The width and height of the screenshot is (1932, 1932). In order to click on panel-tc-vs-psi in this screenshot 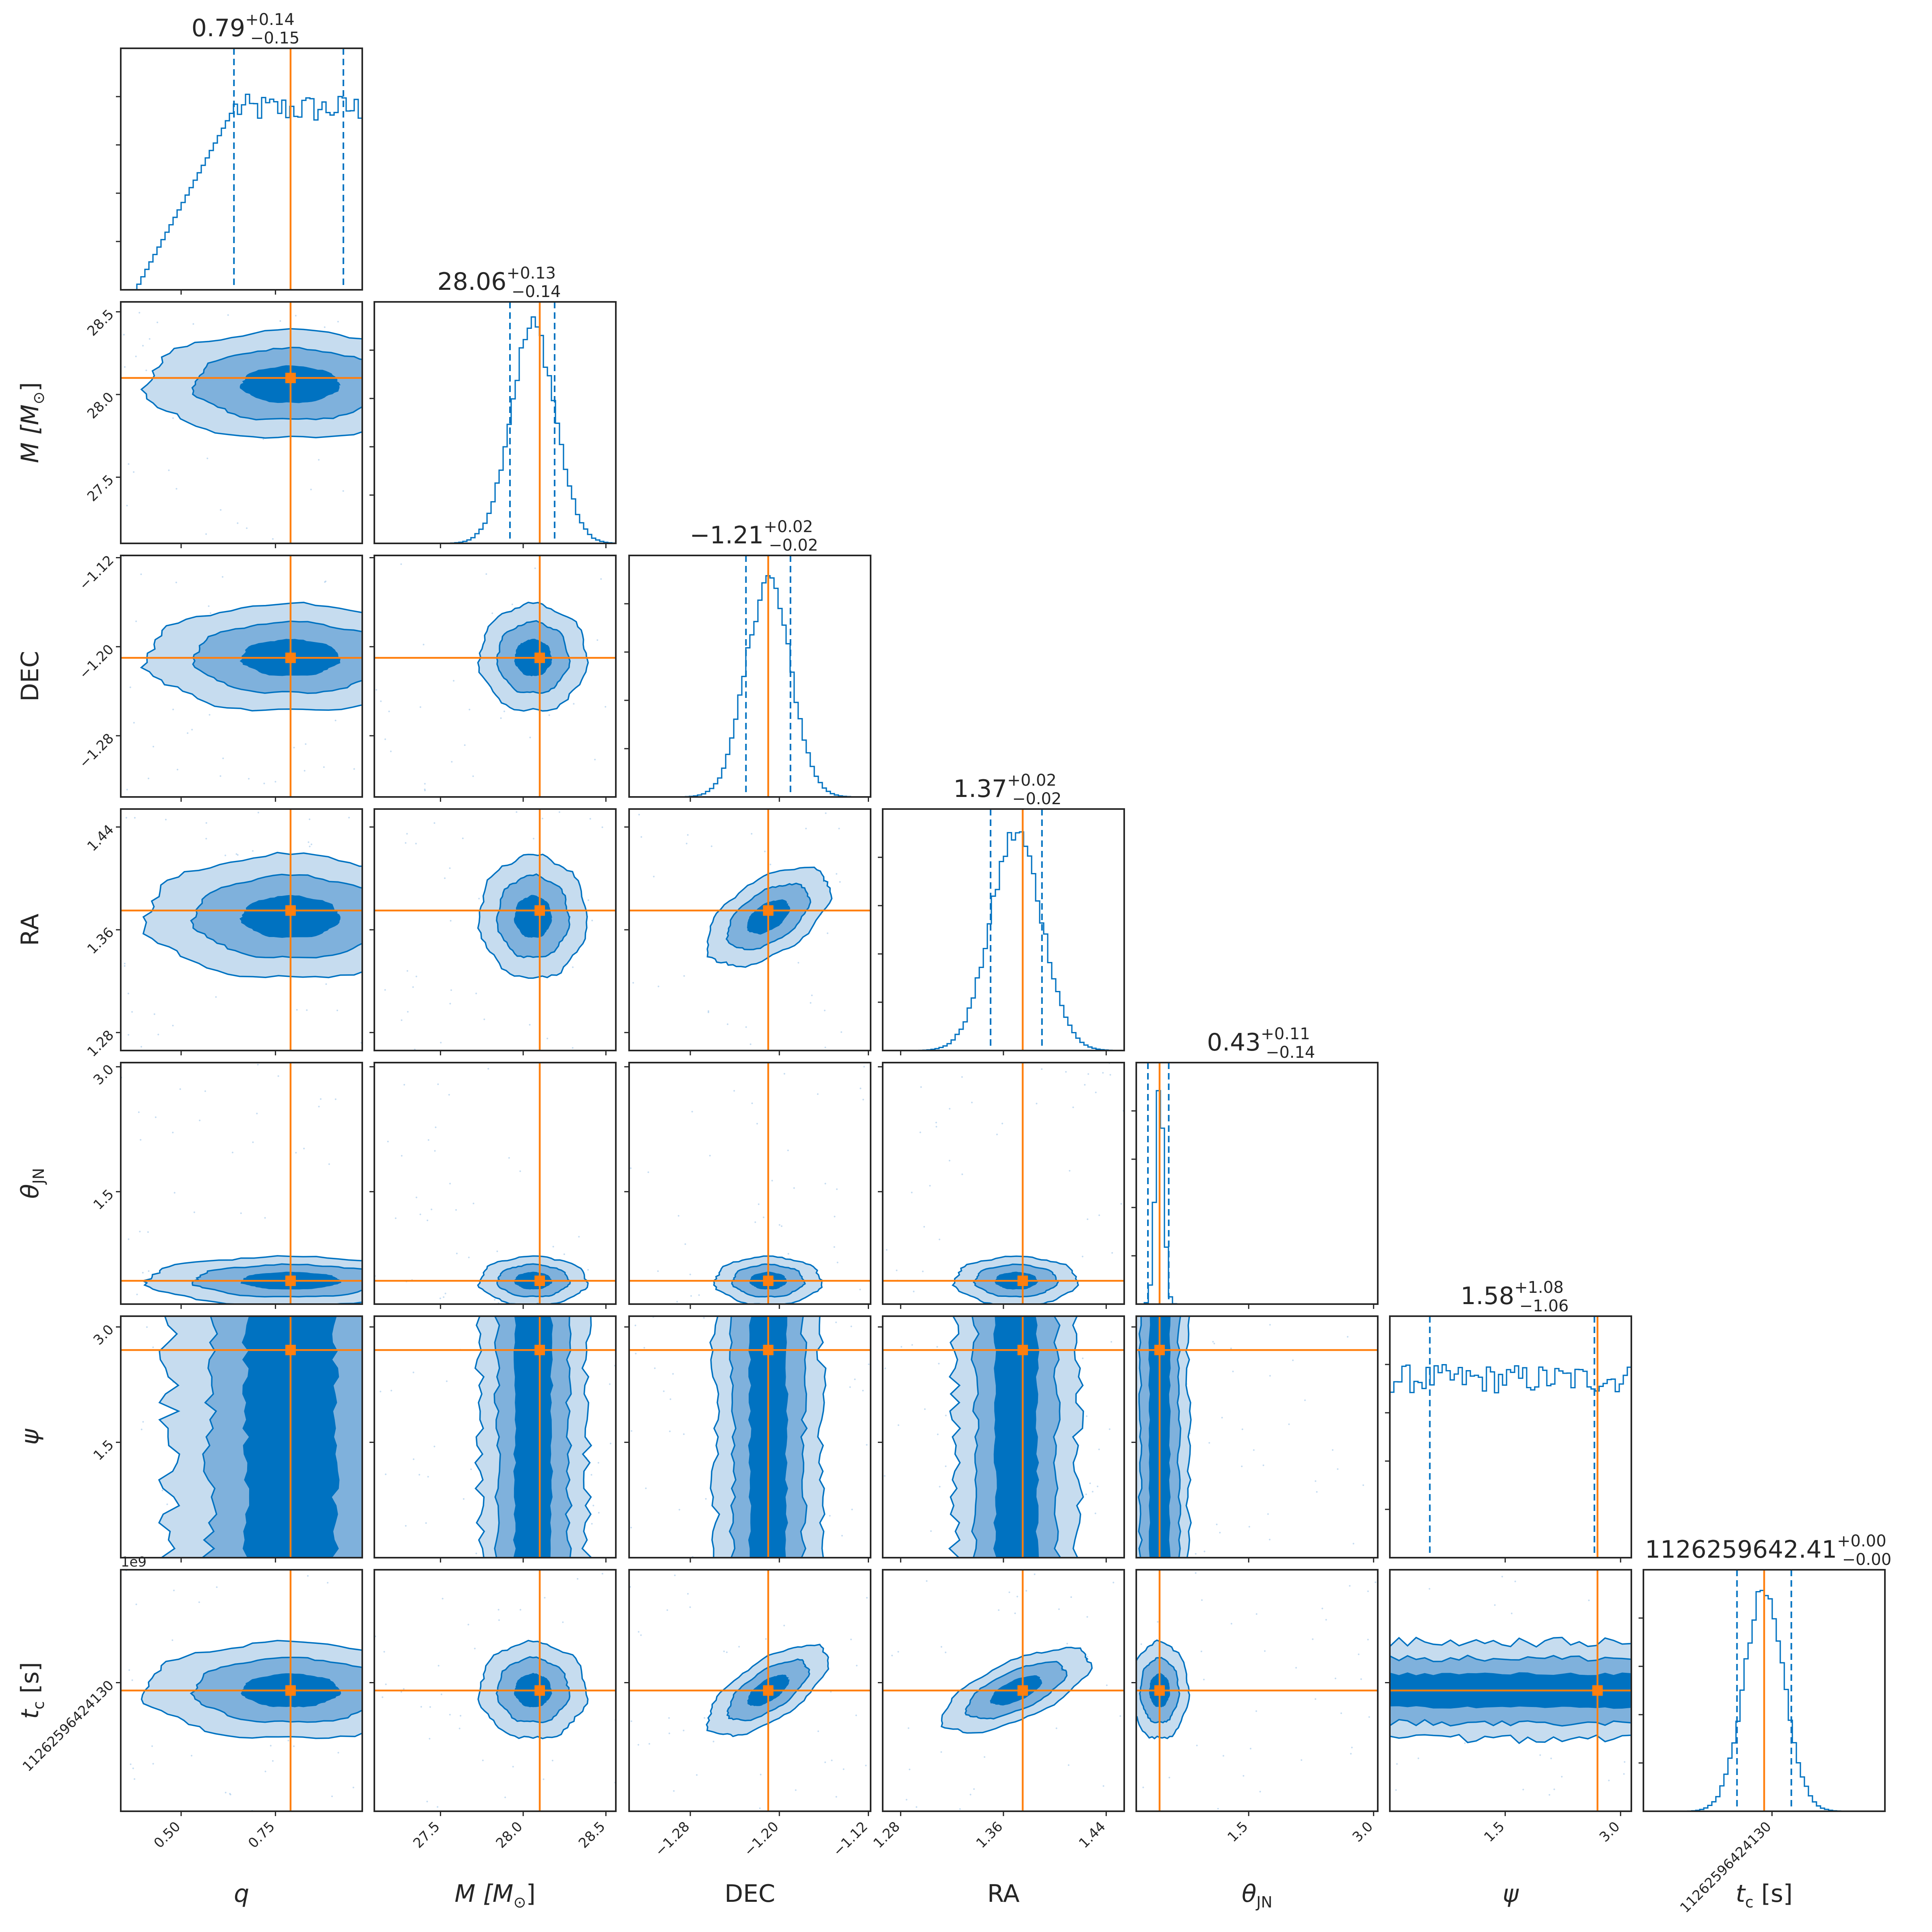, I will do `click(1510, 1690)`.